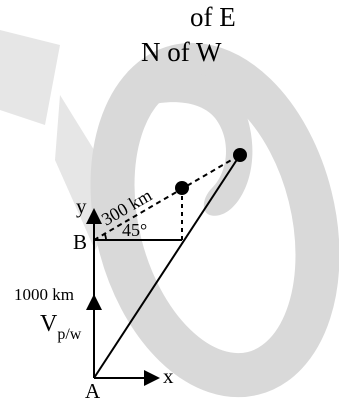 Image resolution: width=339 pixels, height=399 pixels. What do you see at coordinates (168, 376) in the screenshot?
I see `axis-x-label: x` at bounding box center [168, 376].